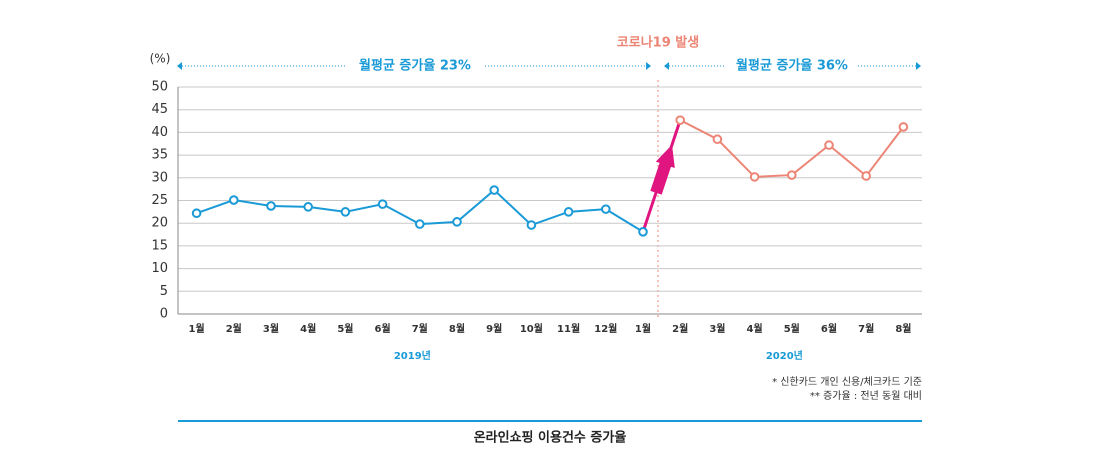 This screenshot has width=1100, height=474. Describe the element at coordinates (159, 200) in the screenshot. I see `y-tick-label: 25` at that location.